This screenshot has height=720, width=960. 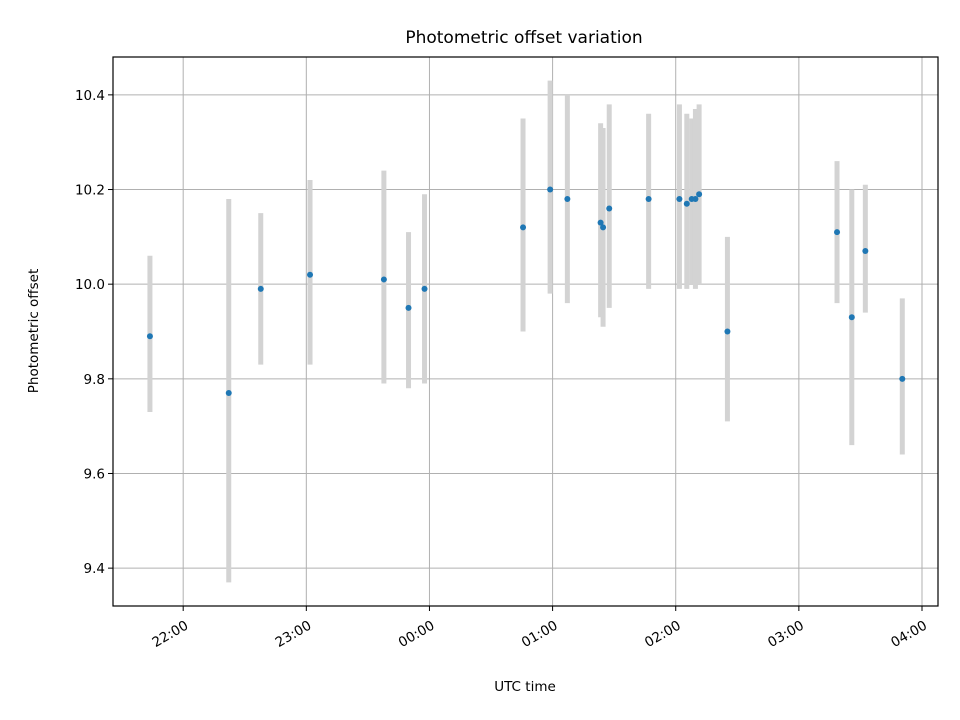 What do you see at coordinates (90, 285) in the screenshot?
I see `y-tick-label: 10.0` at bounding box center [90, 285].